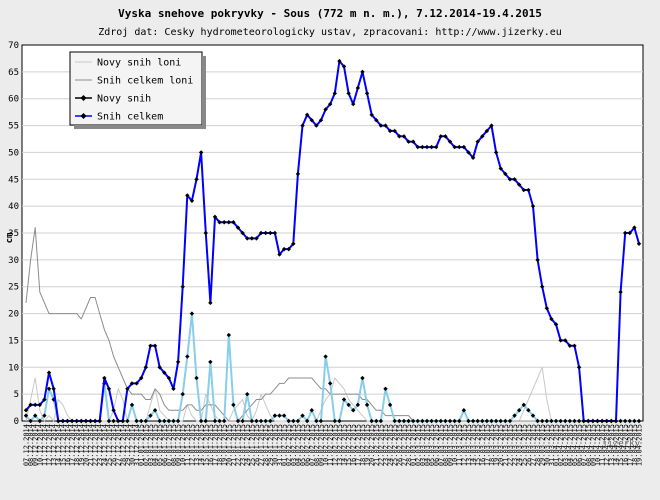  I want to click on x-tick-label: 20.12.2014, so click(86, 445).